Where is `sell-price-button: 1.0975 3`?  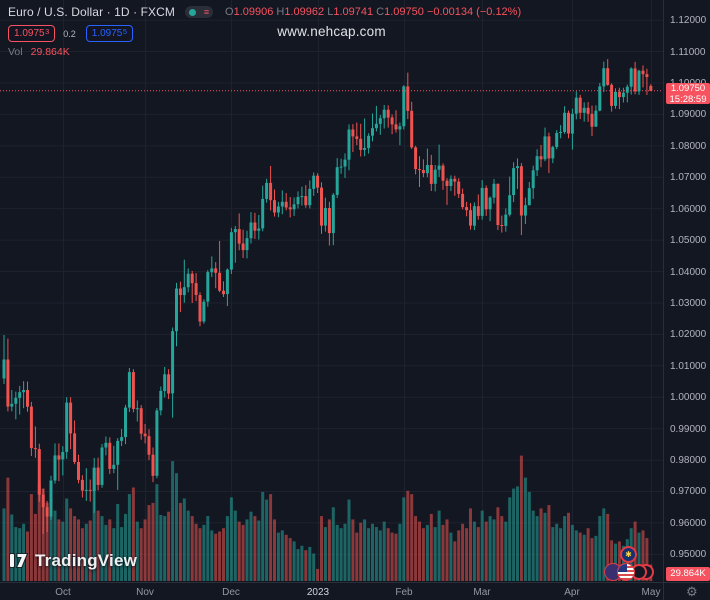
sell-price-button: 1.0975 3 is located at coordinates (32, 33).